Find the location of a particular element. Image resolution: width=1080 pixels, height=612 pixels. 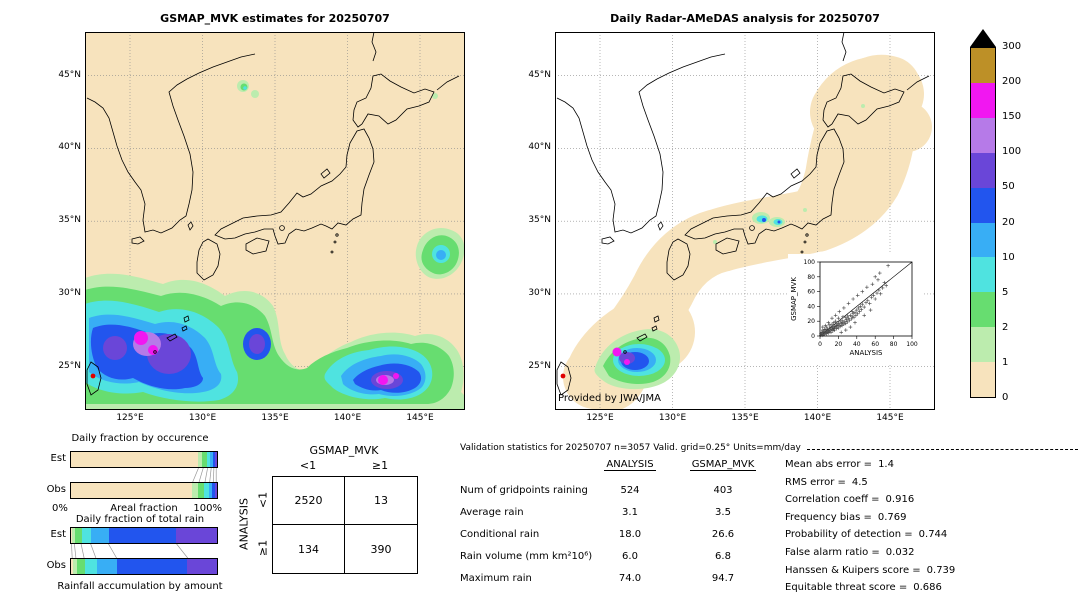

lat-tick-label: 40°N is located at coordinates (69, 147).